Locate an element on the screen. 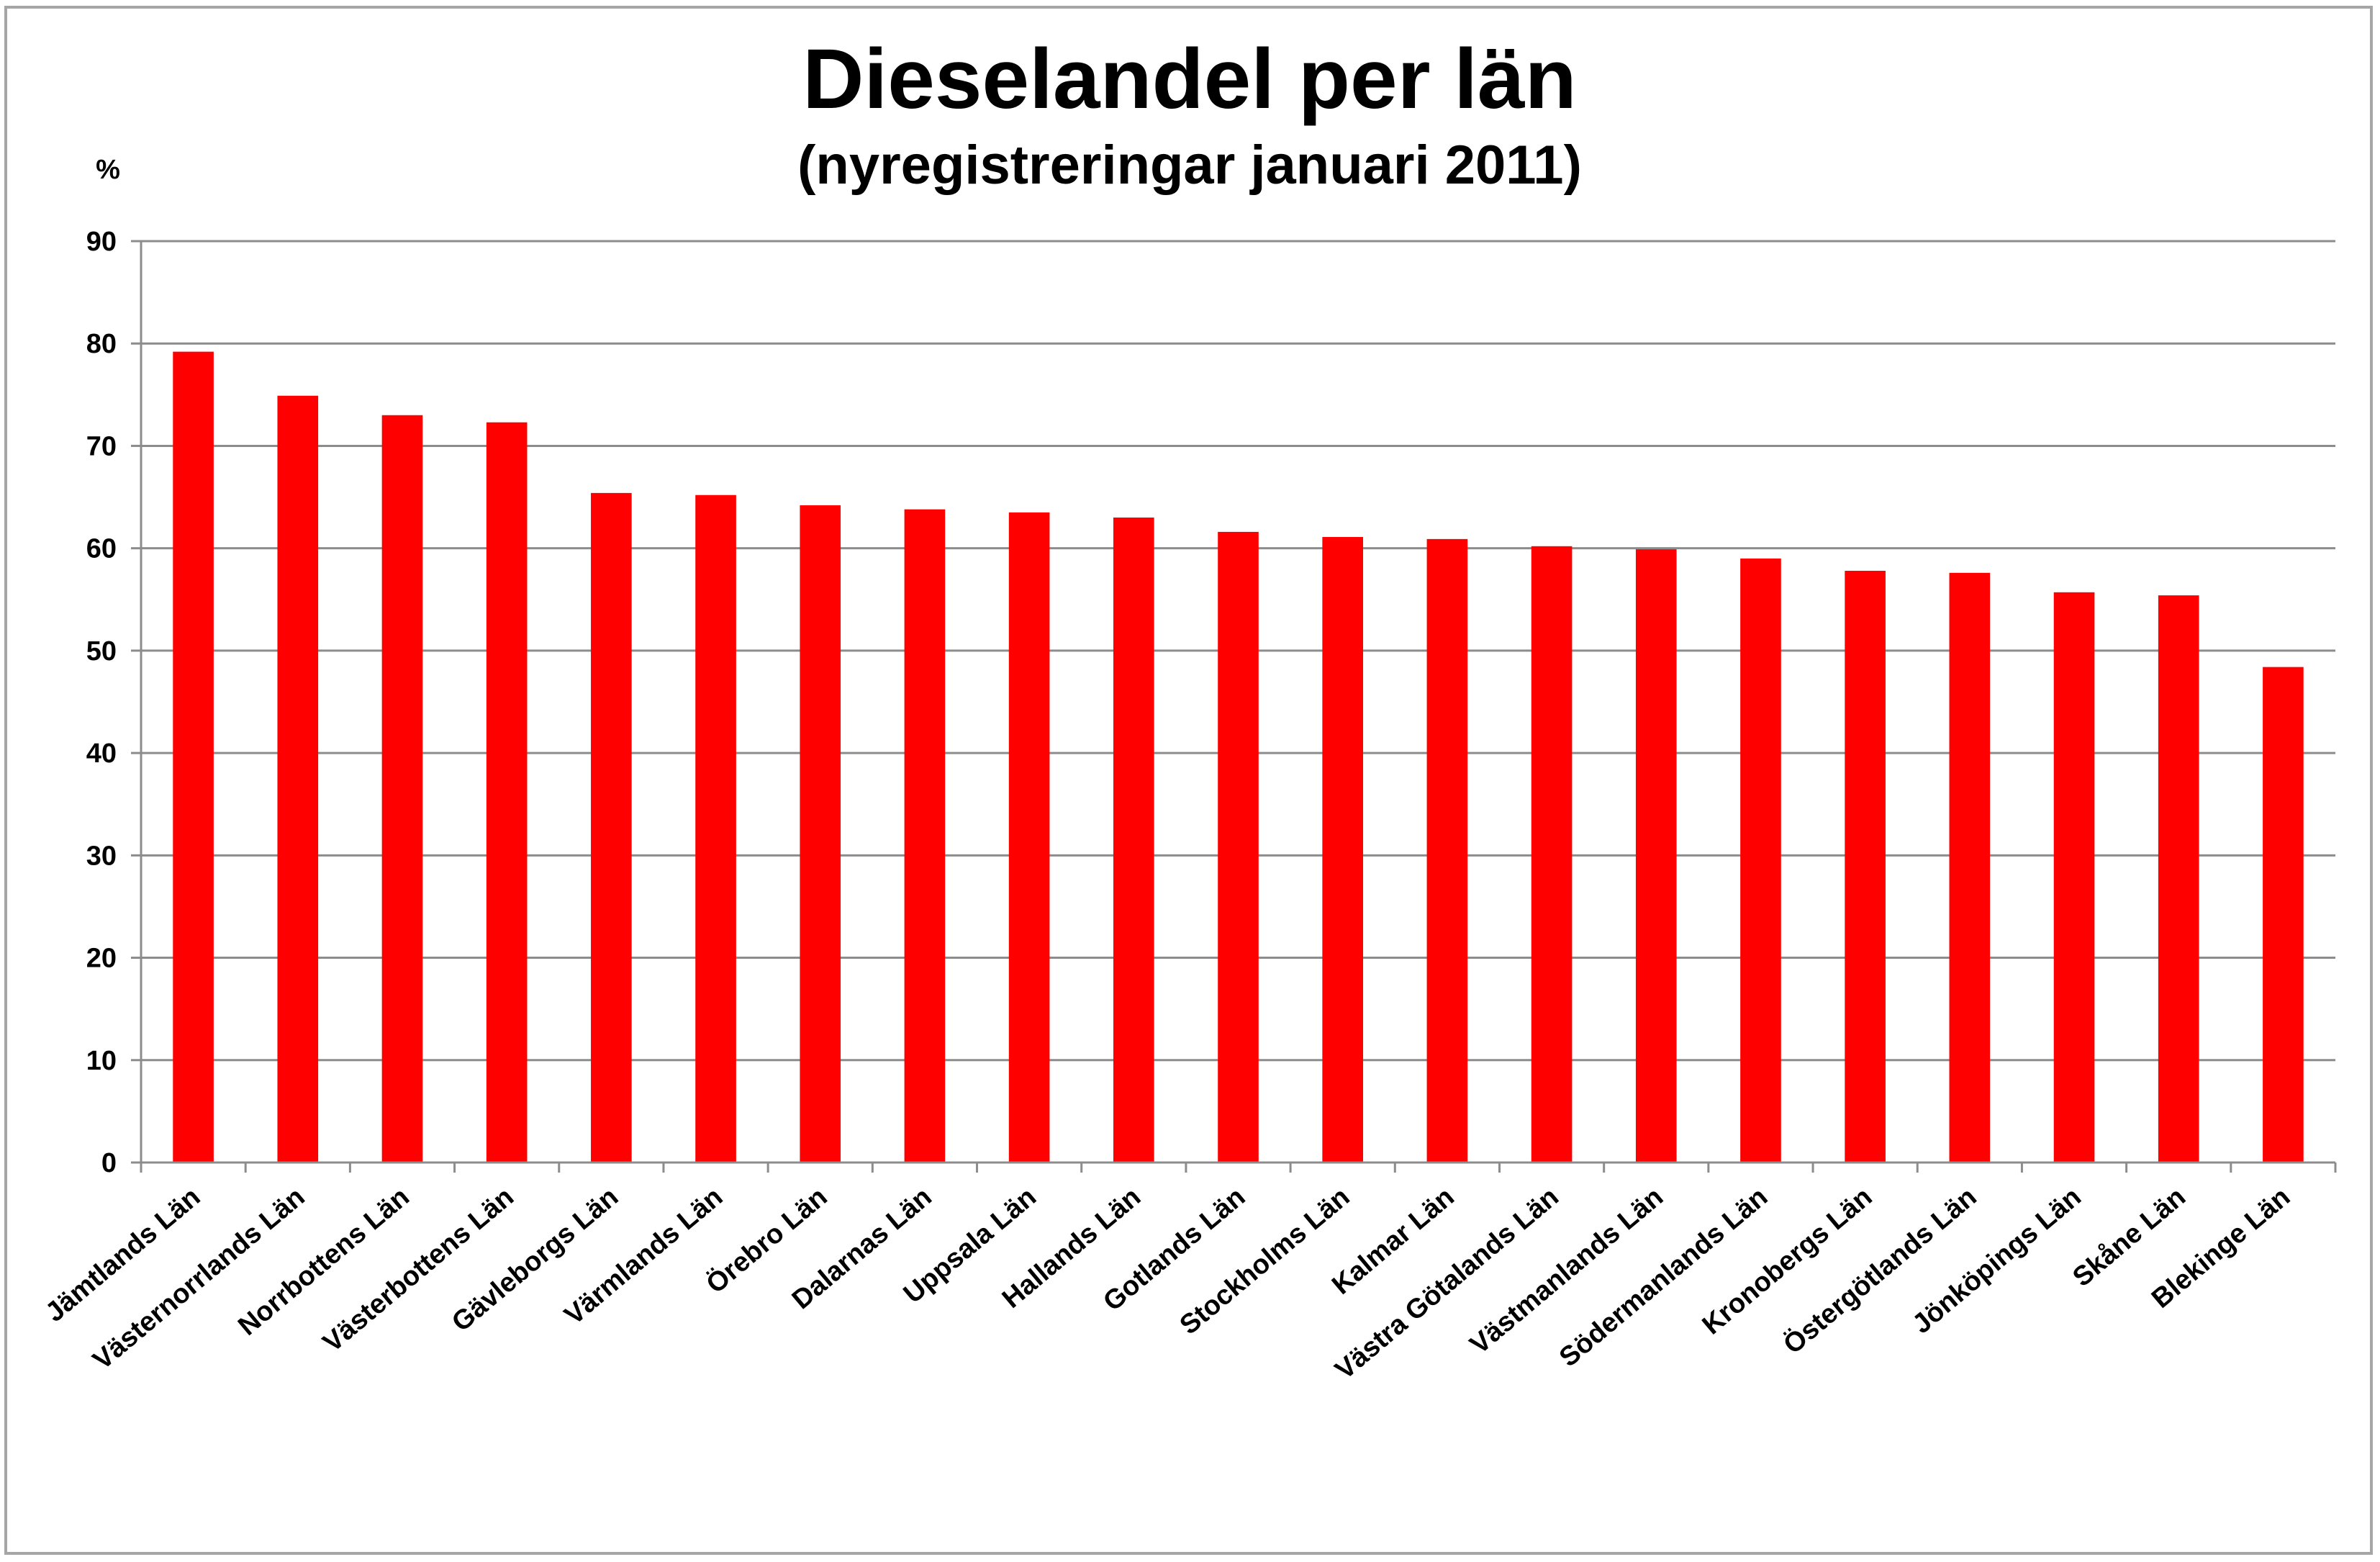 This screenshot has height=1562, width=2380. x-tick-label: Södermanlands Län is located at coordinates (1664, 1277).